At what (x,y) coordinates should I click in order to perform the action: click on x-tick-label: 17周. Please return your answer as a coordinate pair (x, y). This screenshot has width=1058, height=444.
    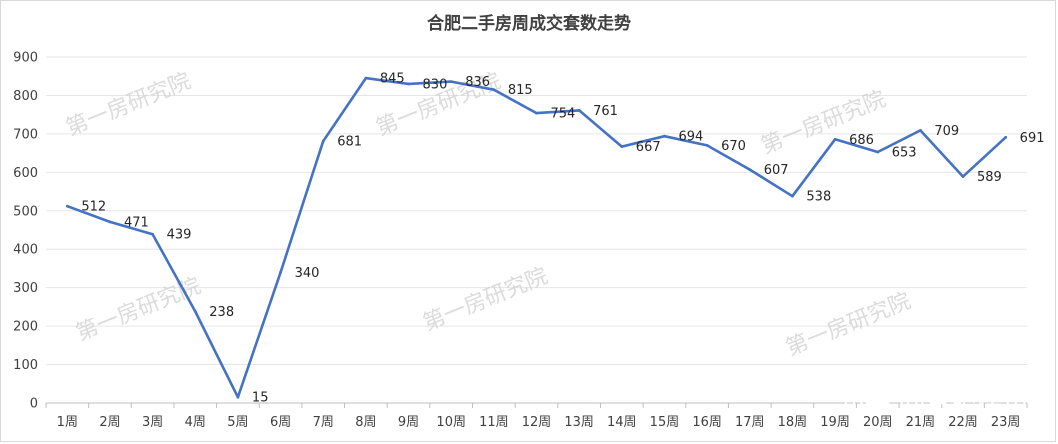
    Looking at the image, I should click on (750, 422).